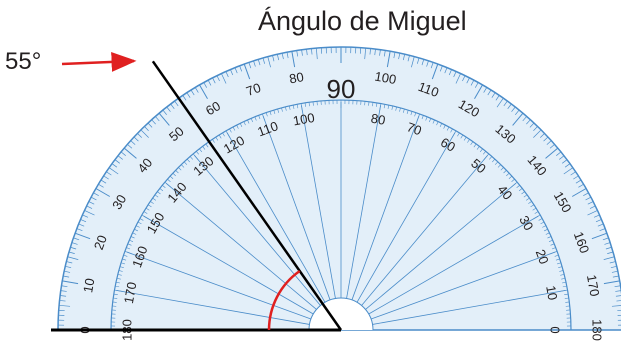 This screenshot has height=342, width=621. Describe the element at coordinates (385, 78) in the screenshot. I see `scale-label: 100` at that location.